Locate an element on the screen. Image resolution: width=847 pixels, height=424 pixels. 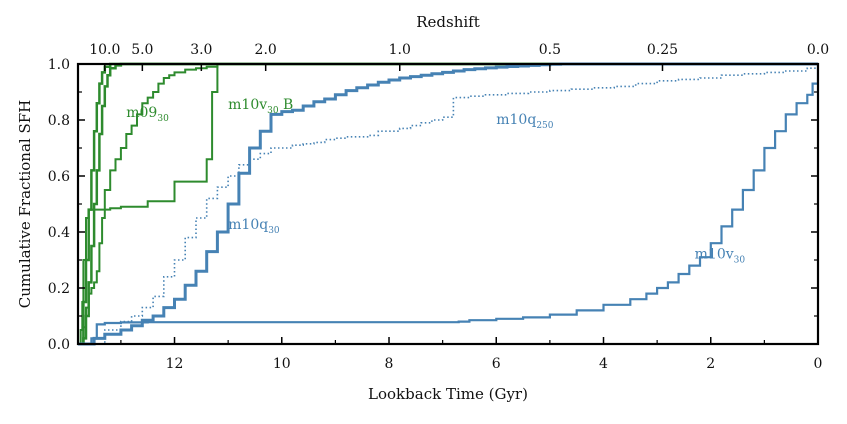
y-axis-label: Cumulative Fractional SFH is located at coordinates (25, 204).